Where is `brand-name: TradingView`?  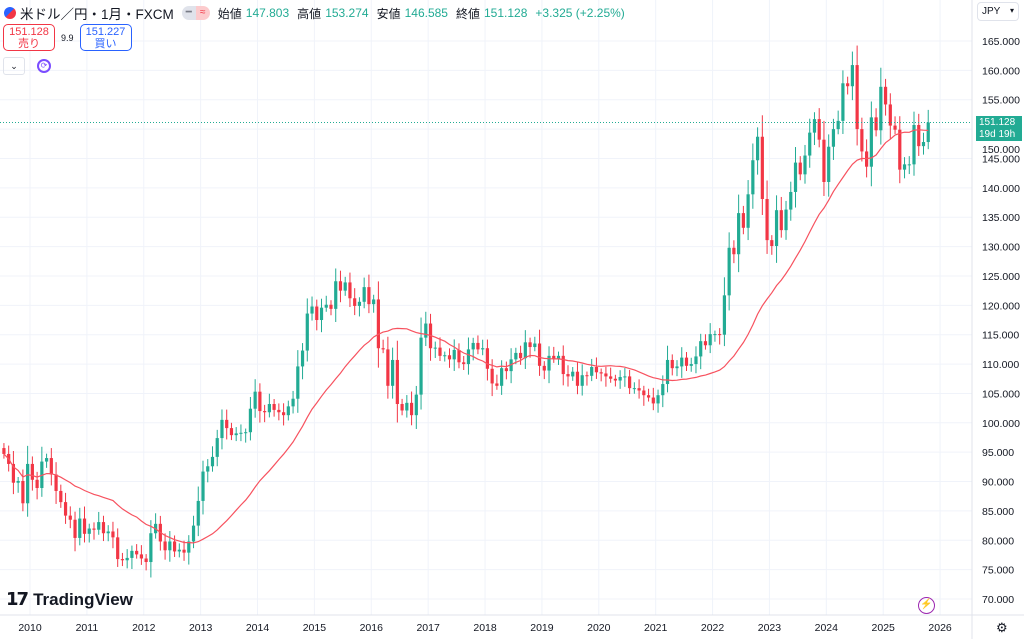 brand-name: TradingView is located at coordinates (83, 599).